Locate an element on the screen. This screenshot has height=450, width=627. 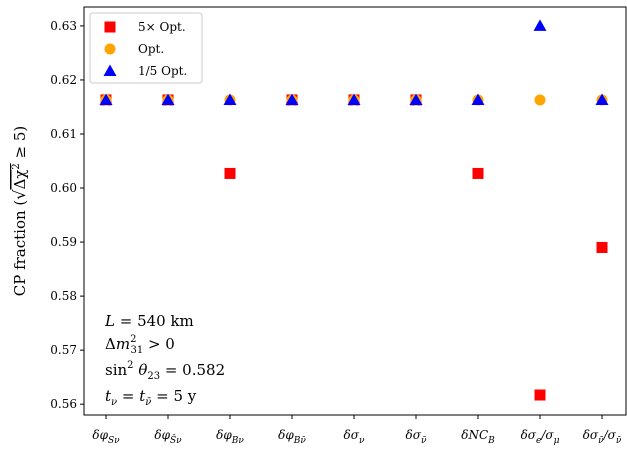
y-tick-label: 0.57 is located at coordinates (63, 350).